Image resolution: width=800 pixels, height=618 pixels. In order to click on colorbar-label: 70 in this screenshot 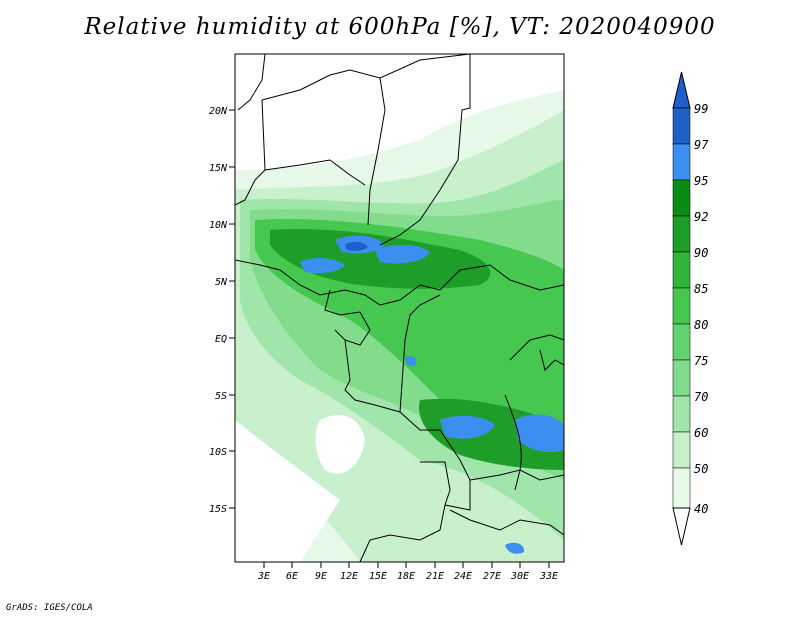, I will do `click(701, 397)`.